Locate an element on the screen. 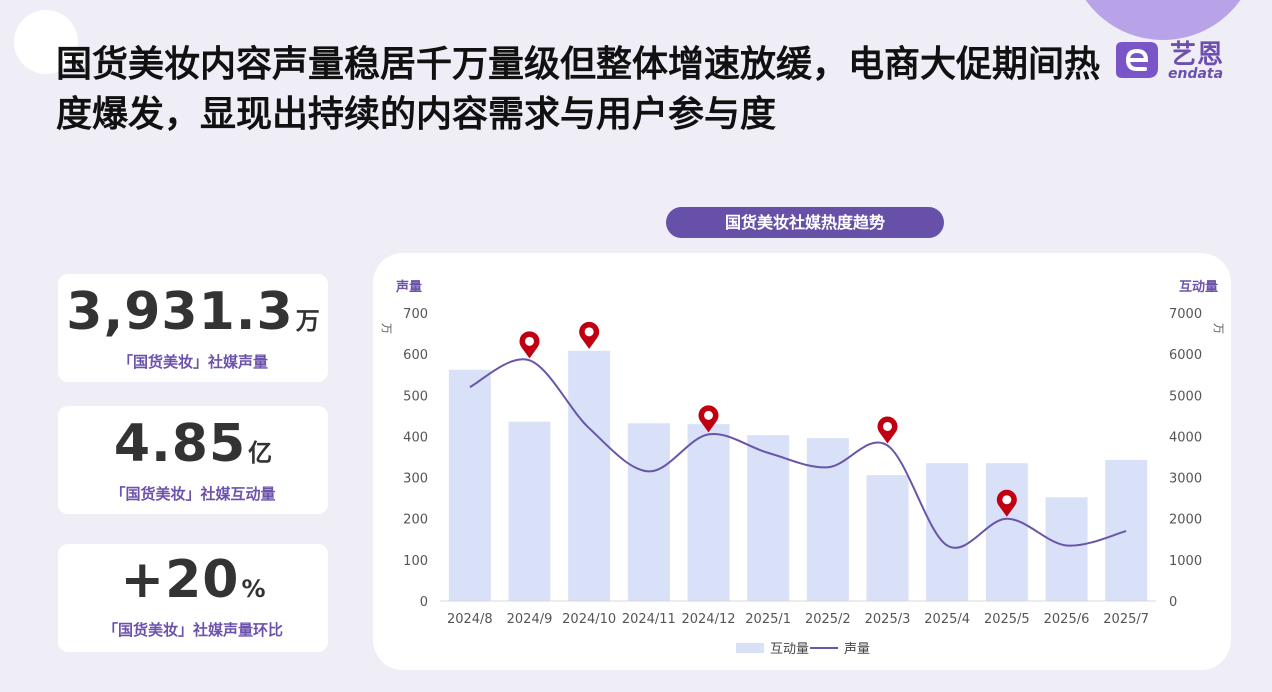 The width and height of the screenshot is (1272, 692). right-axis-unit: 万 is located at coordinates (1218, 328).